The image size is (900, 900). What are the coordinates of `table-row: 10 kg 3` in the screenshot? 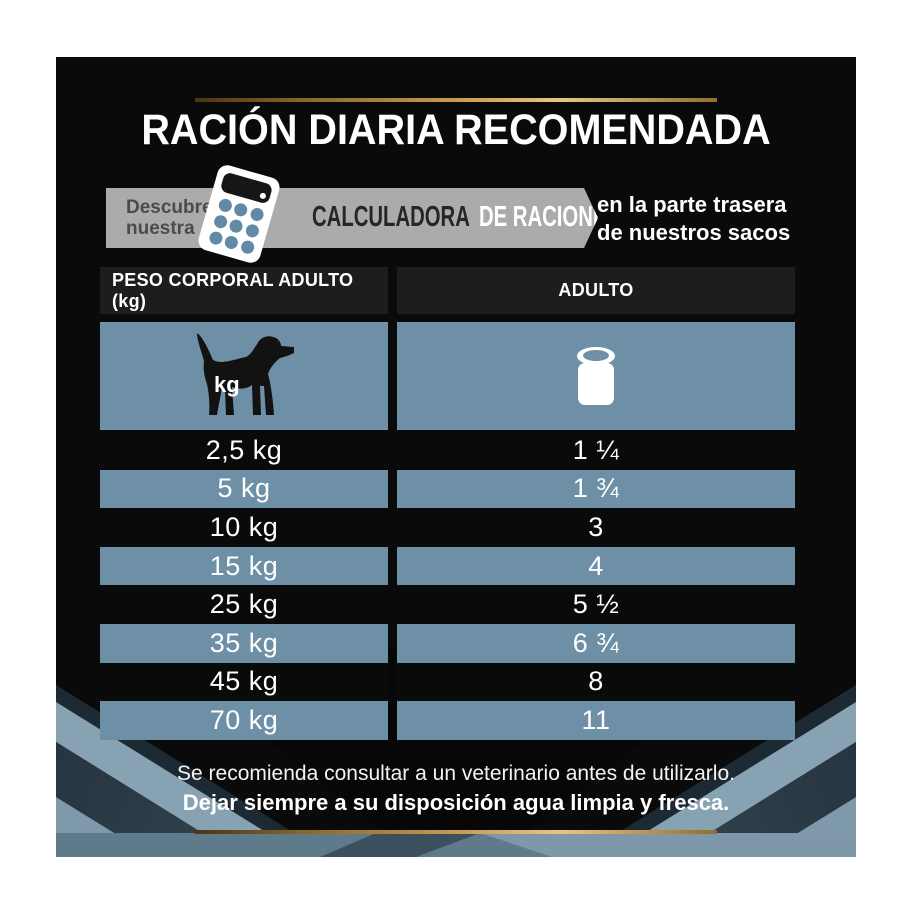 It's located at (447, 527).